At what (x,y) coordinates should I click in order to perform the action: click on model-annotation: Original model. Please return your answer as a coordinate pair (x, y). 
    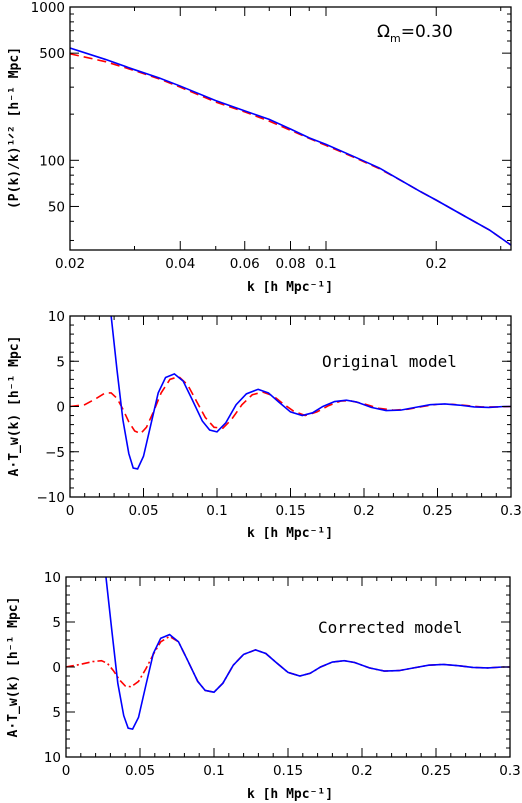
    Looking at the image, I should click on (389, 361).